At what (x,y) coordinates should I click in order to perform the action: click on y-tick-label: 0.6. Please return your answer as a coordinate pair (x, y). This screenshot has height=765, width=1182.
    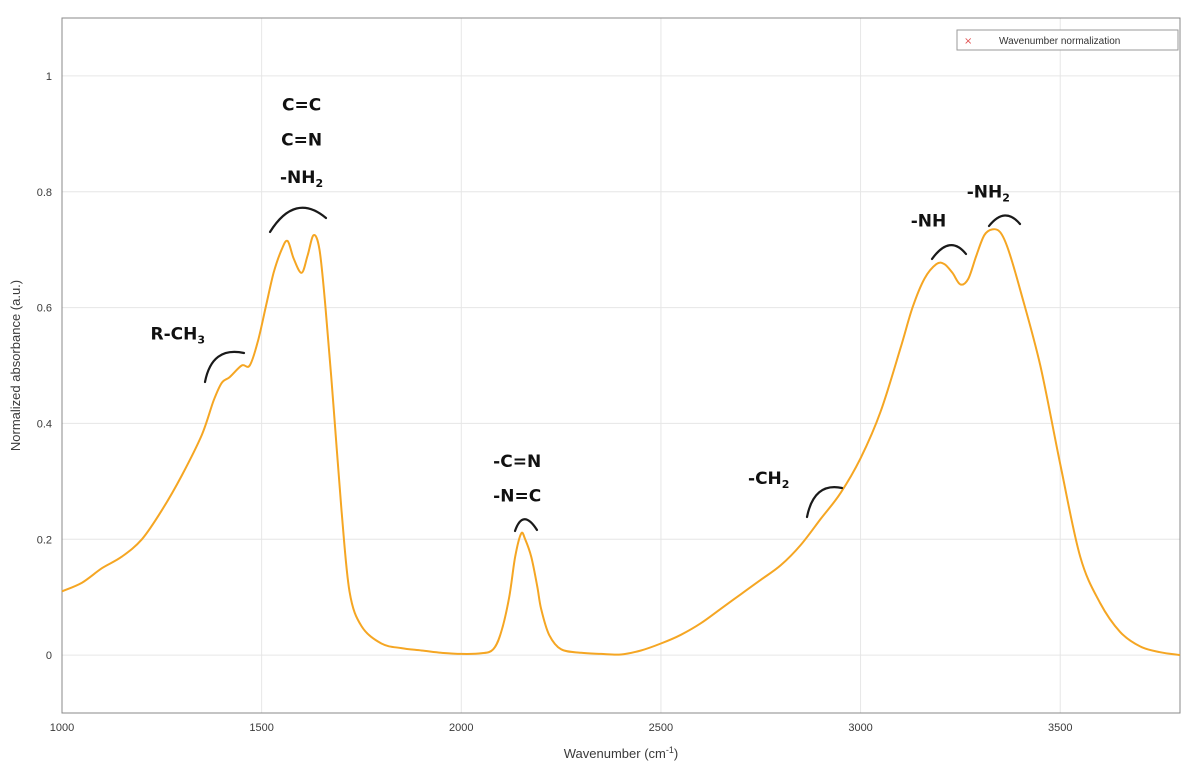
    Looking at the image, I should click on (44, 309).